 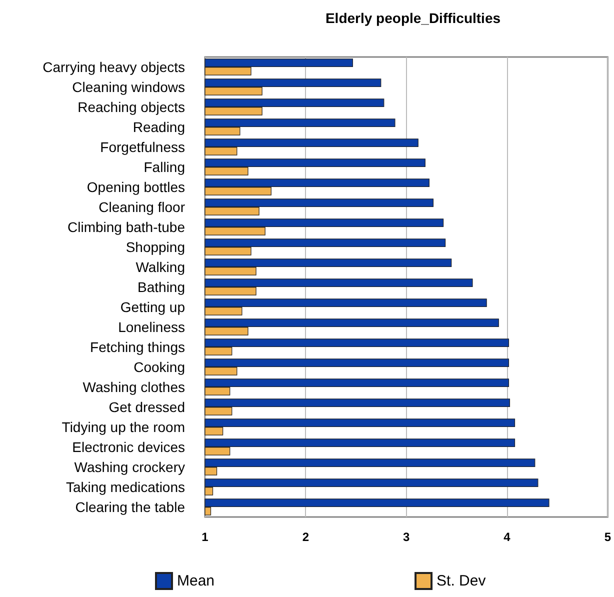 I want to click on y-tick-label: Carrying heavy objects, so click(x=113, y=67).